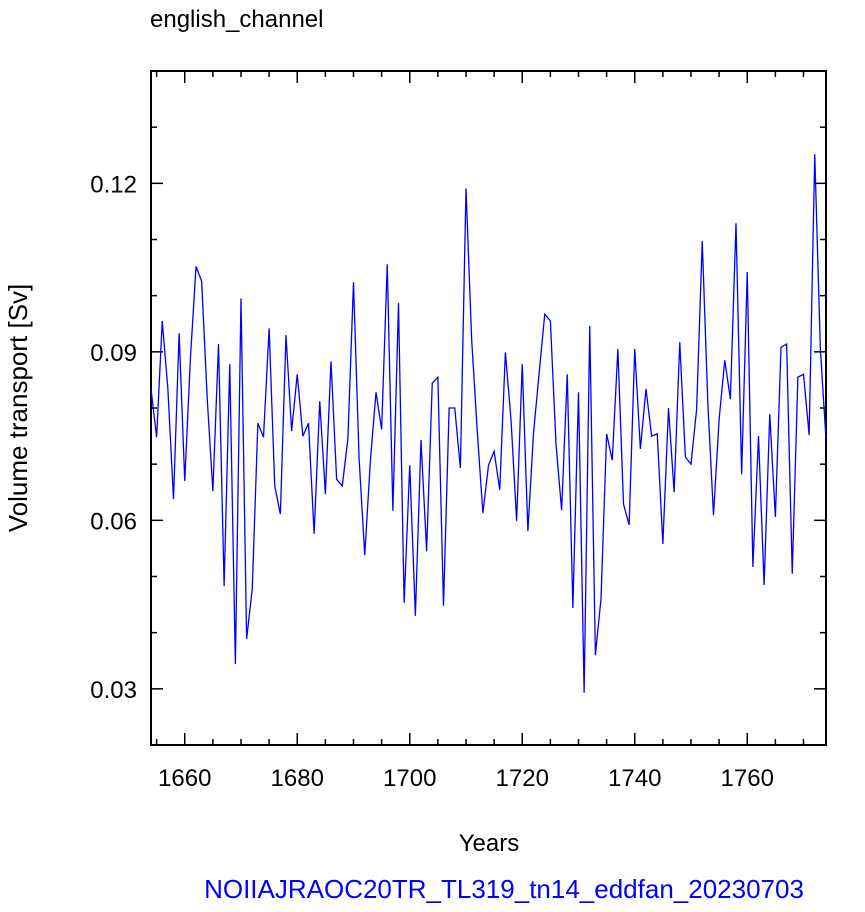  I want to click on y-tick-label: 0.03, so click(113, 690).